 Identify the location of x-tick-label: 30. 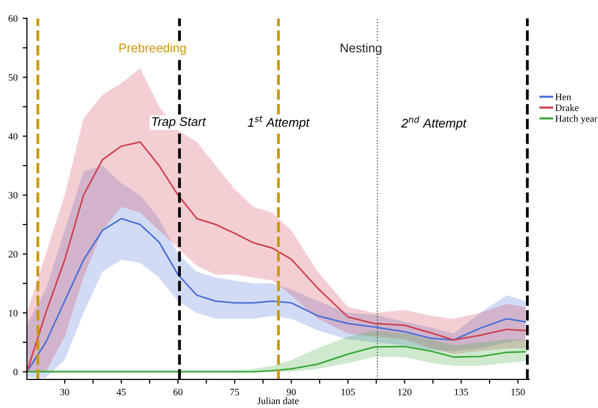
(65, 392).